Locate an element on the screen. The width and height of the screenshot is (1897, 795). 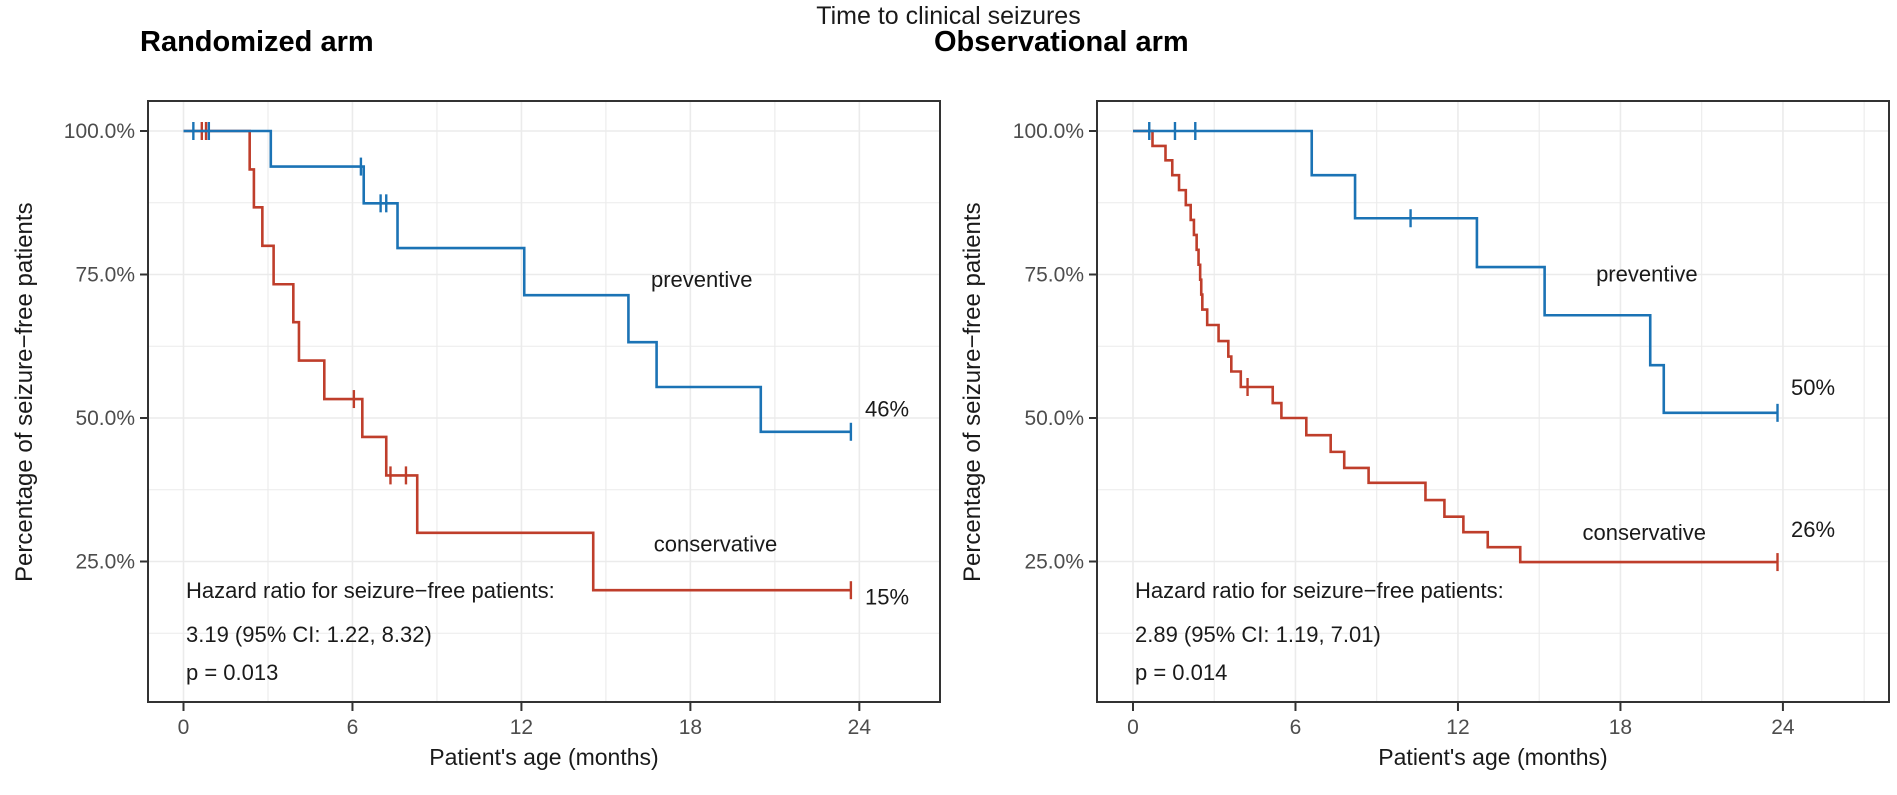
hazard-ratio-value-right: 2.89 (95% CI: 1.19, 7.01) is located at coordinates (1258, 634).